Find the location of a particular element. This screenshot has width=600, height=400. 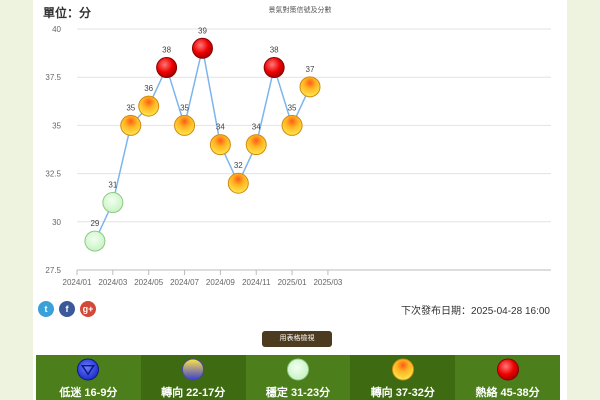

data-label: 37 is located at coordinates (310, 69).